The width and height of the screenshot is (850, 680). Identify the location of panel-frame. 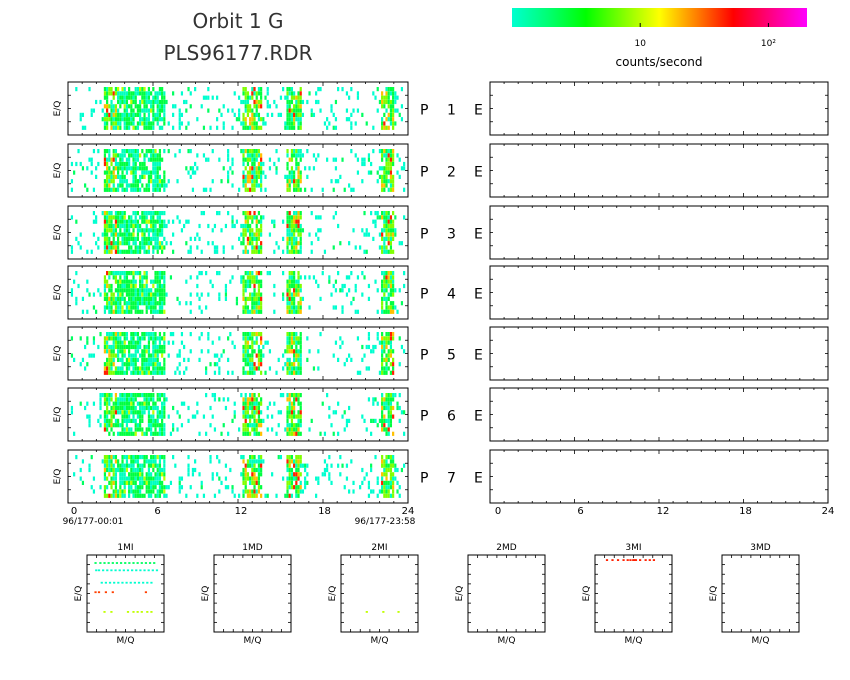
(125, 593).